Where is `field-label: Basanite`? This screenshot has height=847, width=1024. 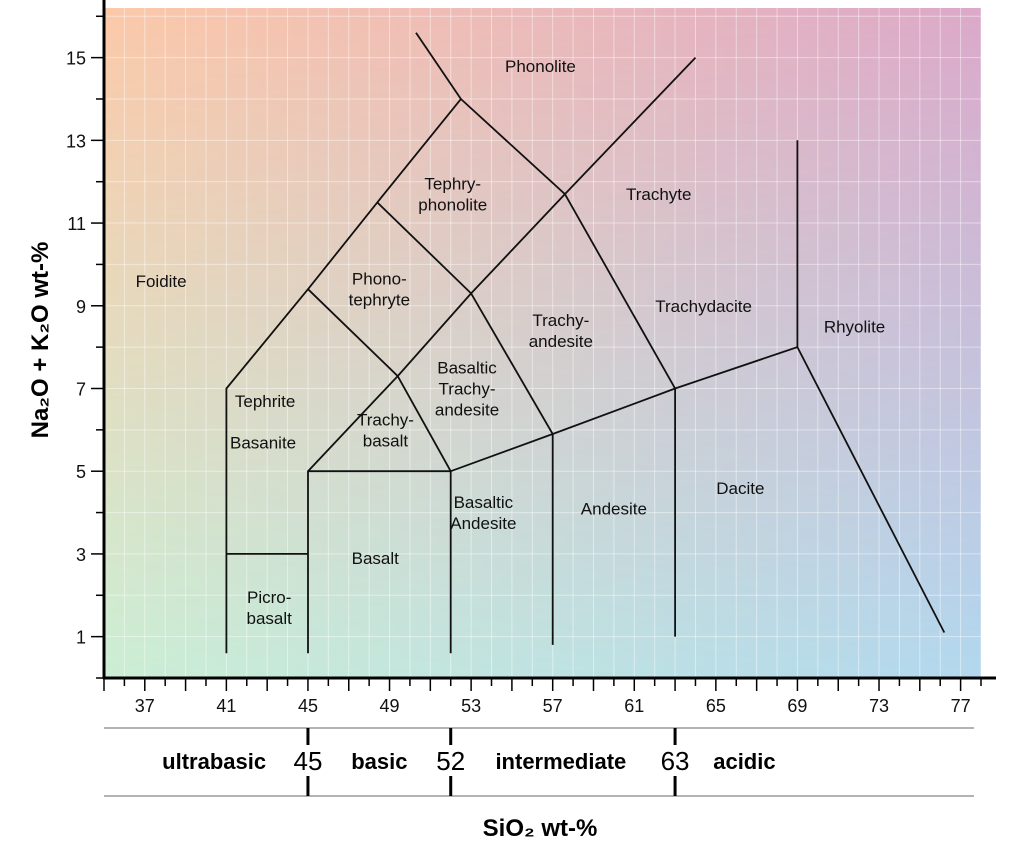 field-label: Basanite is located at coordinates (263, 442).